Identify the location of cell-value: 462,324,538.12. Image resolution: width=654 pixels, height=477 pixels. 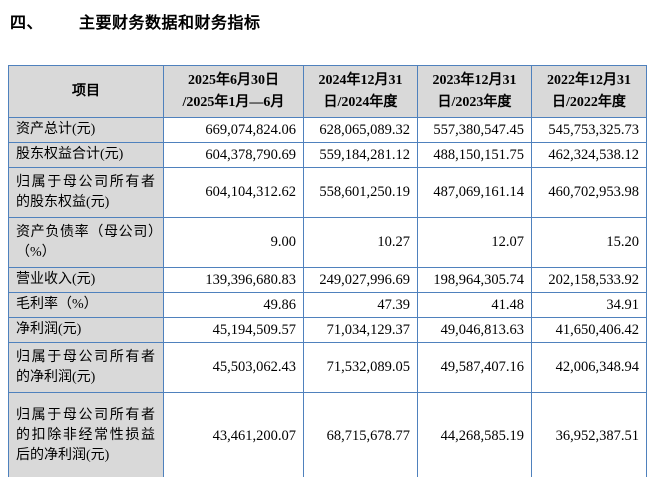
(589, 155).